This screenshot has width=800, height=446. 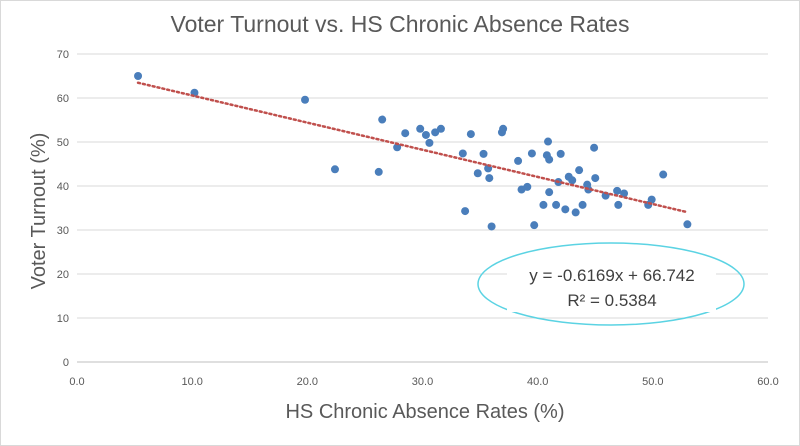 What do you see at coordinates (76, 382) in the screenshot?
I see `x-tick-label: 0.0` at bounding box center [76, 382].